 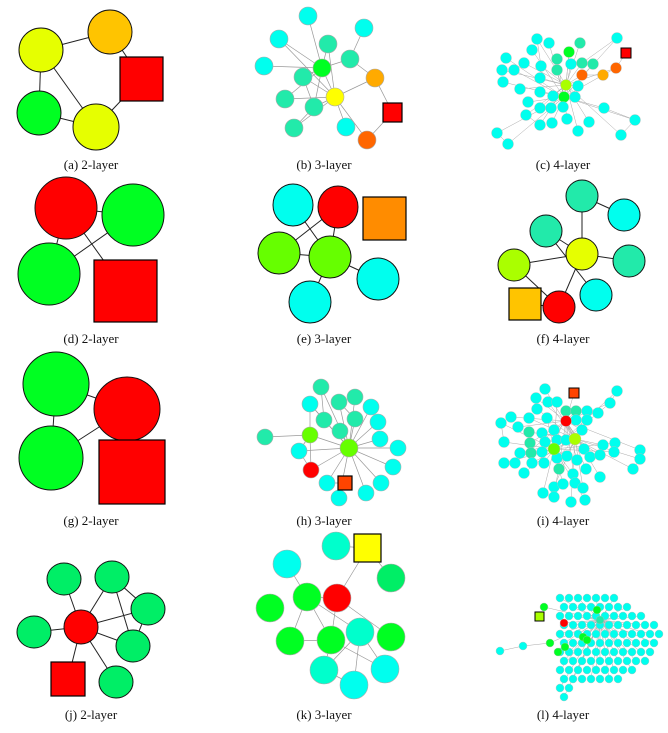 What do you see at coordinates (566, 91) in the screenshot?
I see `panel-c` at bounding box center [566, 91].